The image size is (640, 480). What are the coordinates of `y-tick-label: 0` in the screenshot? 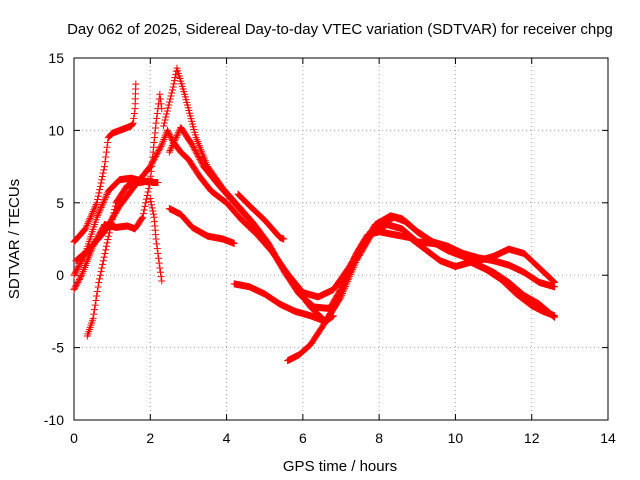 It's located at (60, 275).